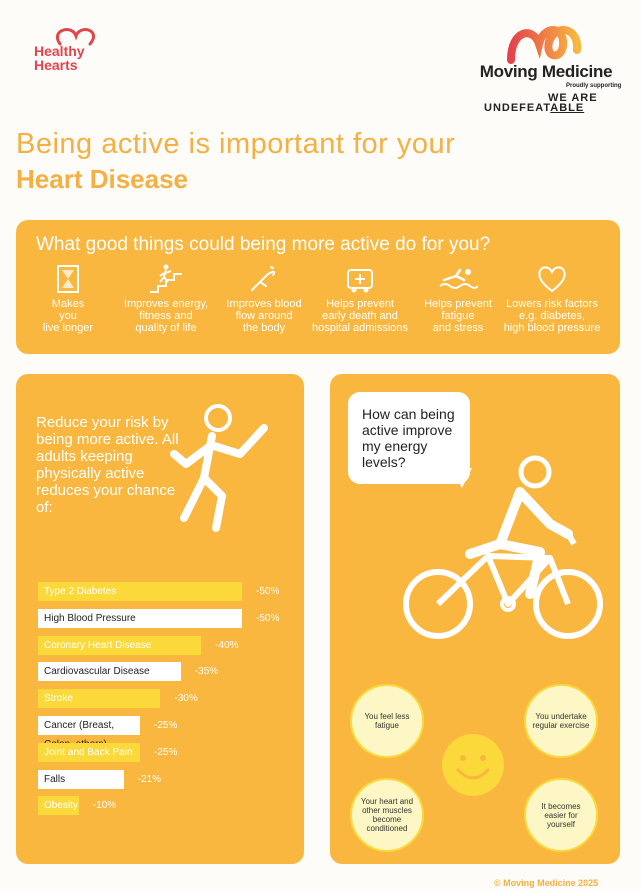 The width and height of the screenshot is (641, 891). I want to click on hourglass-icon, so click(68, 279).